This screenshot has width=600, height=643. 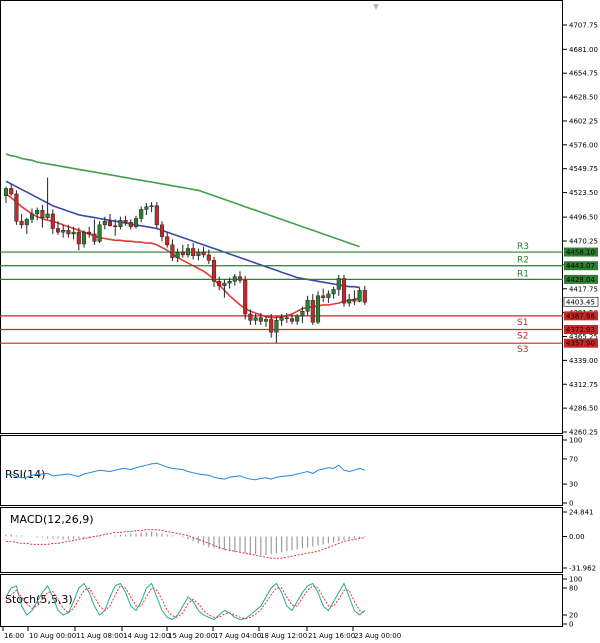 What do you see at coordinates (583, 50) in the screenshot?
I see `price-tick-label: 4681.00` at bounding box center [583, 50].